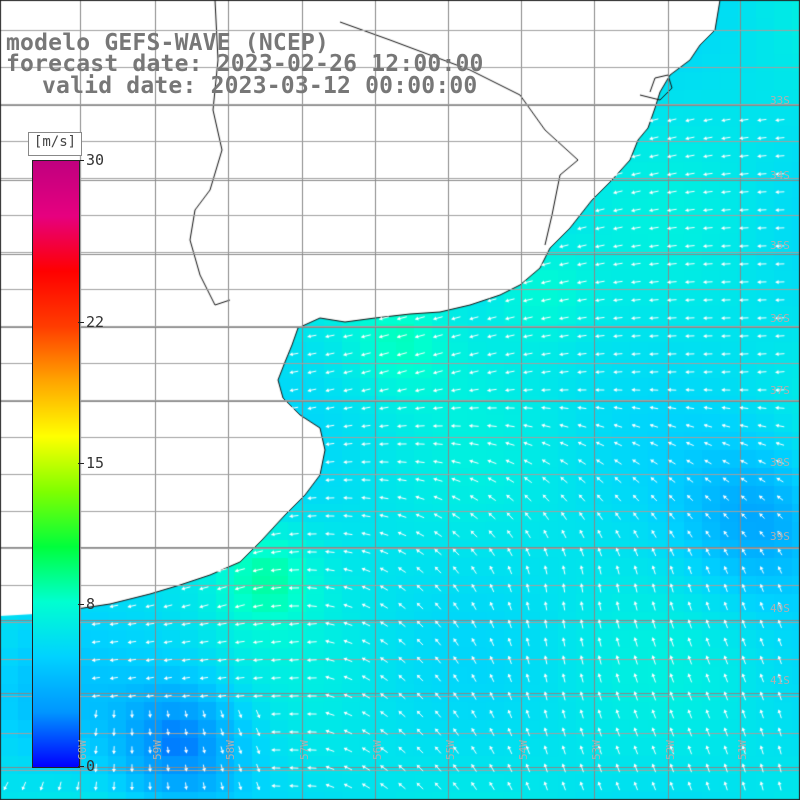 This screenshot has height=800, width=800. Describe the element at coordinates (742, 750) in the screenshot. I see `longitude-label: 51W` at that location.